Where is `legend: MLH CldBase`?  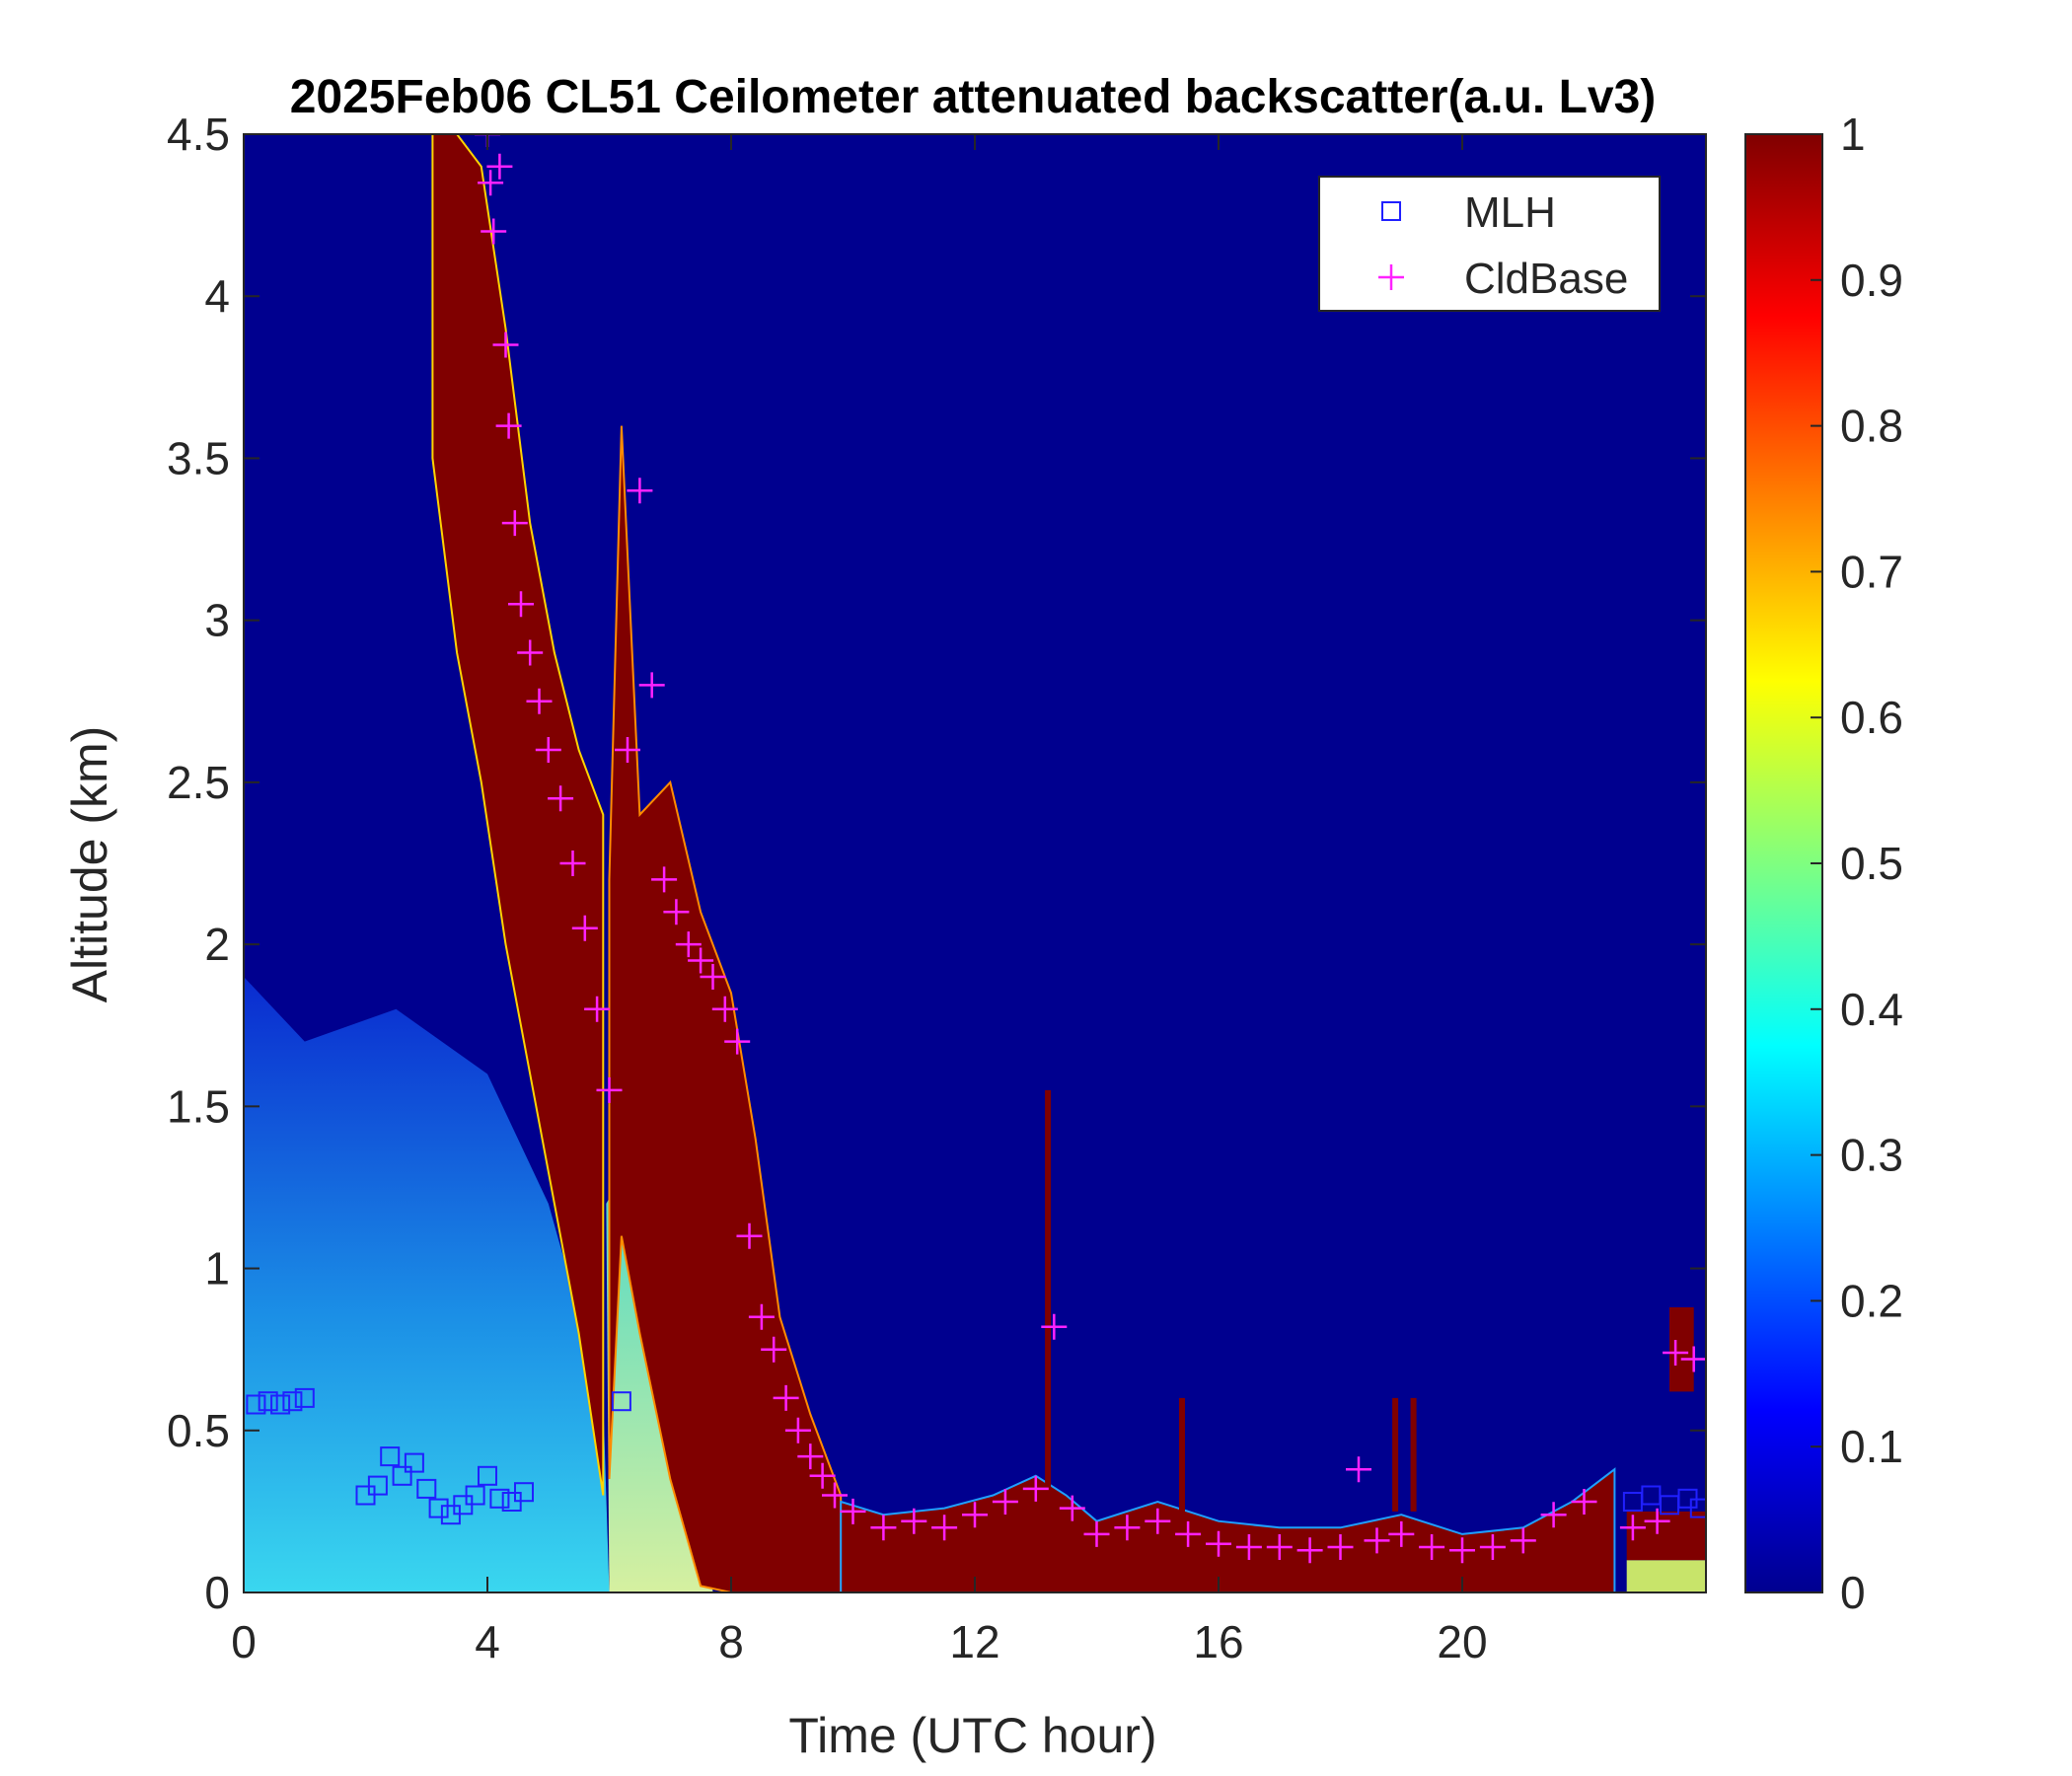 legend: MLH CldBase is located at coordinates (1490, 244).